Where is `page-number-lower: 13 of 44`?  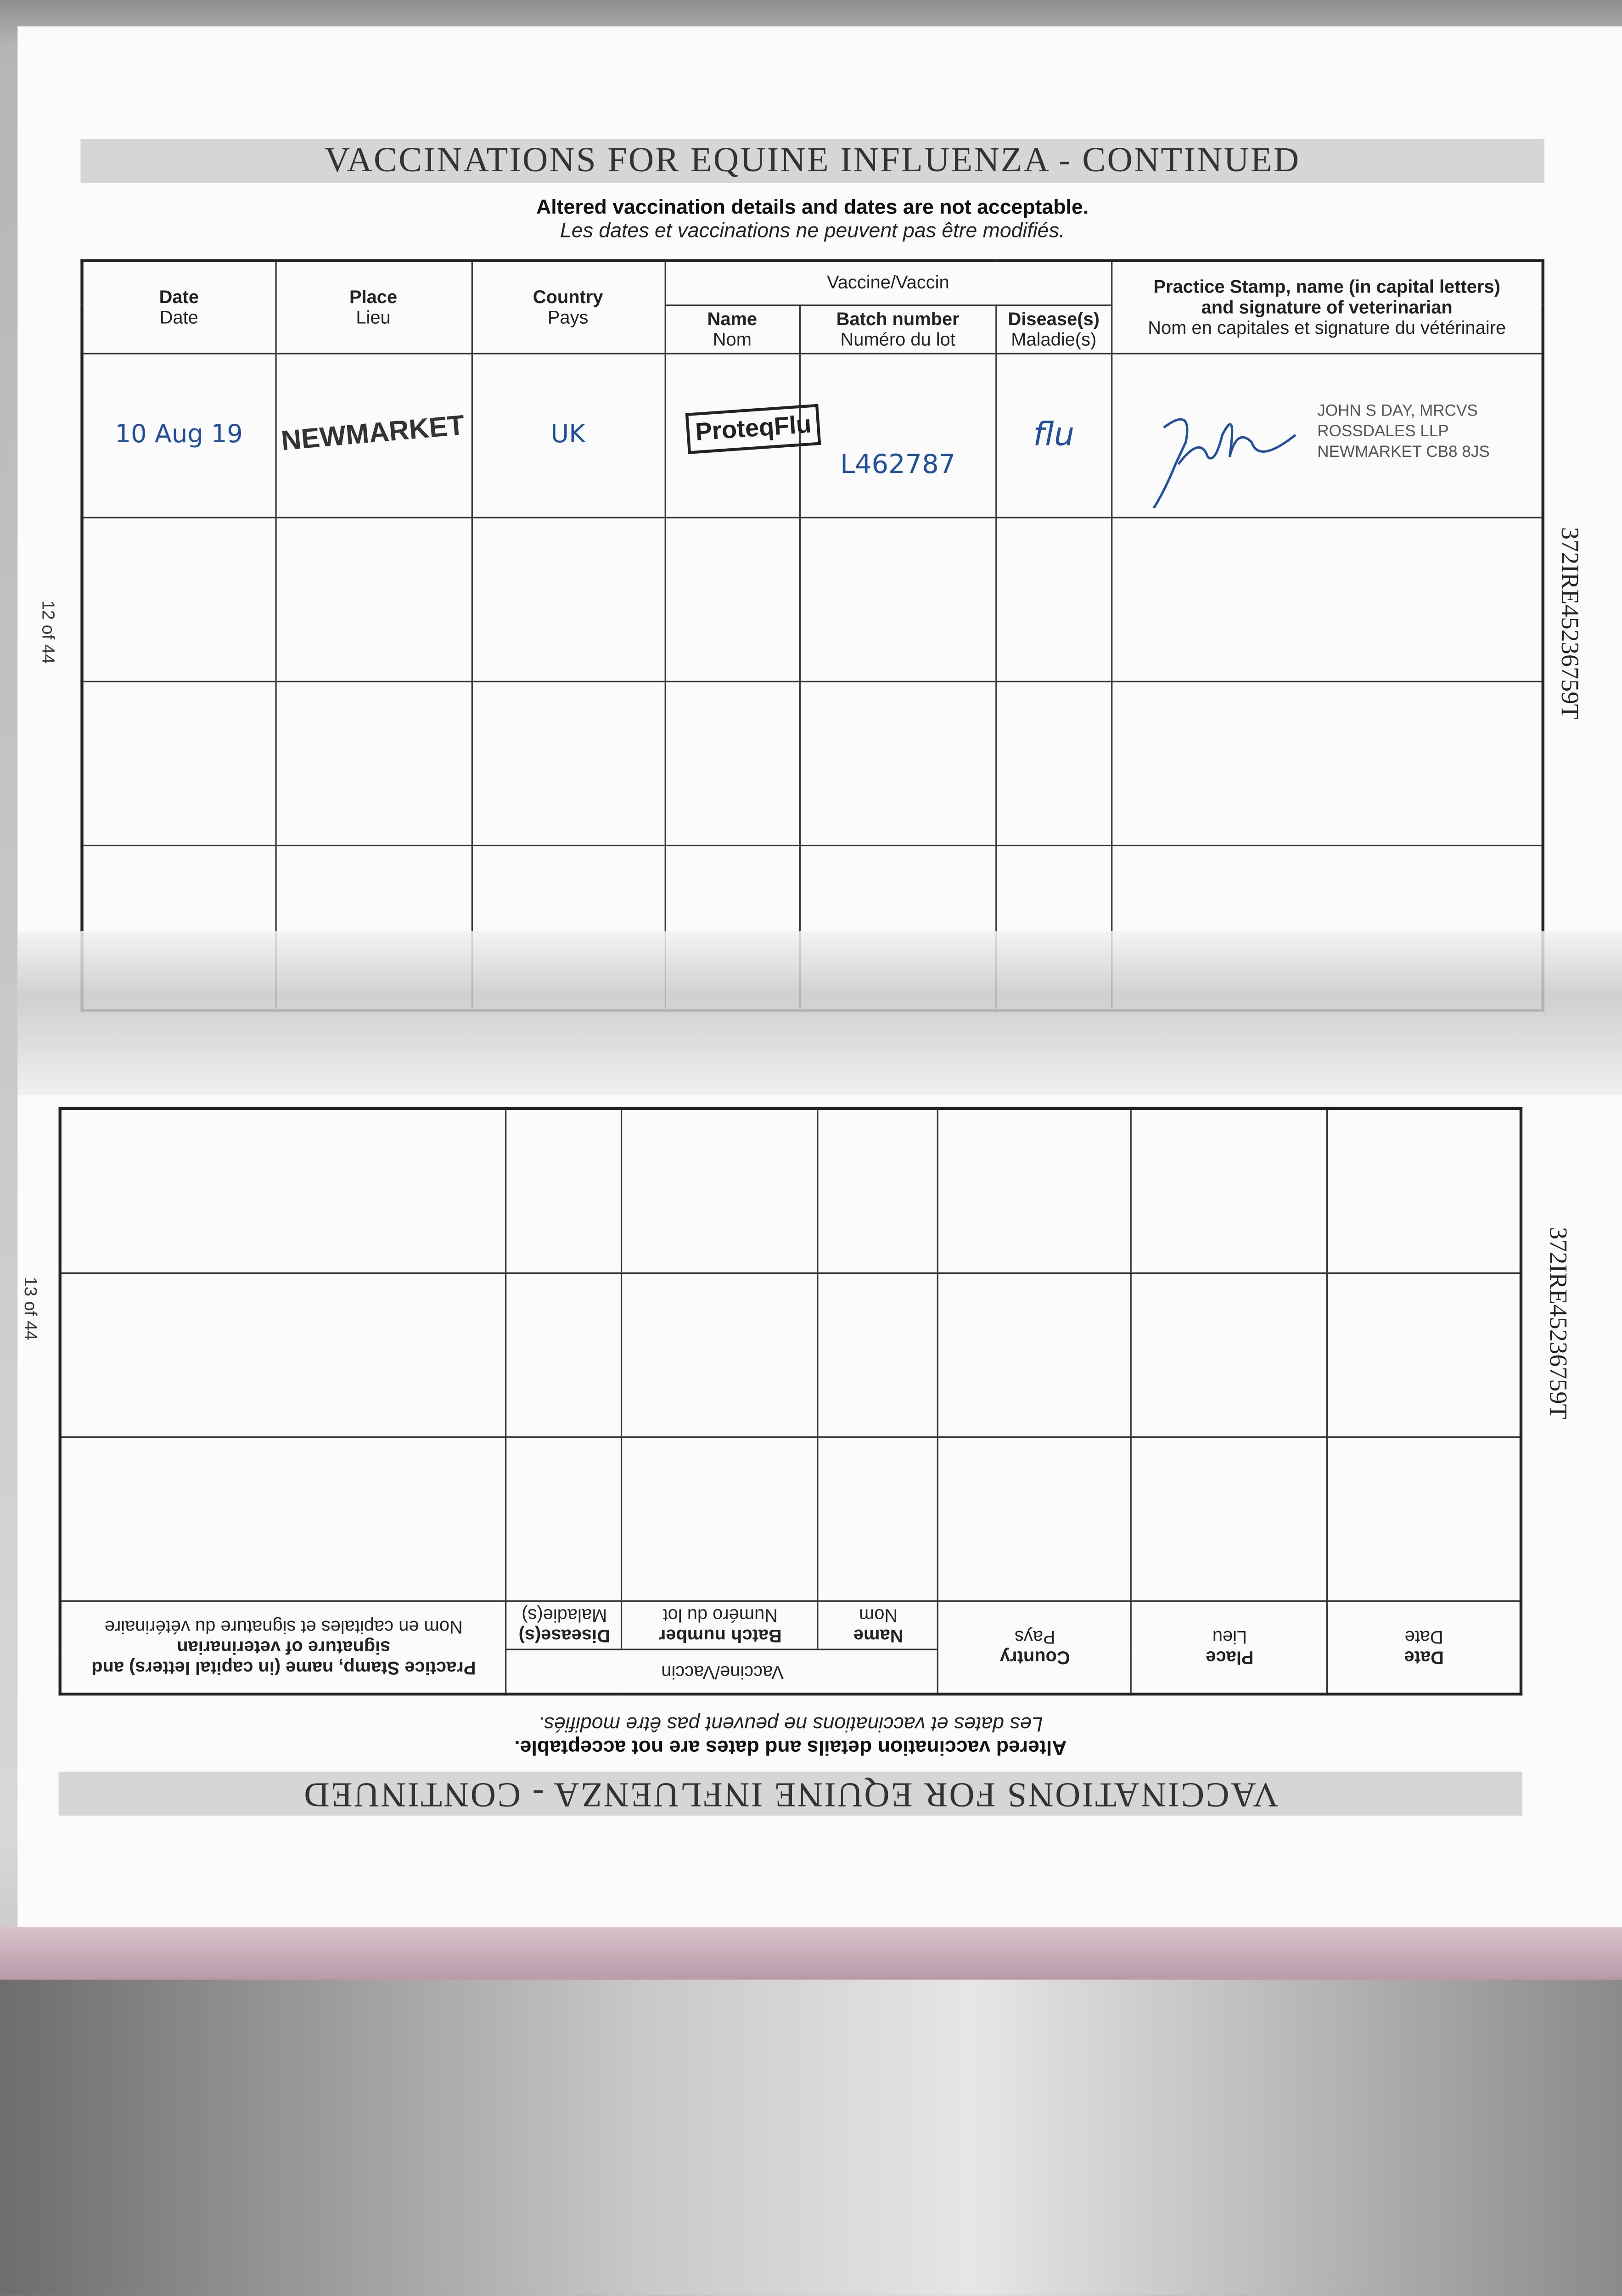 page-number-lower: 13 of 44 is located at coordinates (30, 1309).